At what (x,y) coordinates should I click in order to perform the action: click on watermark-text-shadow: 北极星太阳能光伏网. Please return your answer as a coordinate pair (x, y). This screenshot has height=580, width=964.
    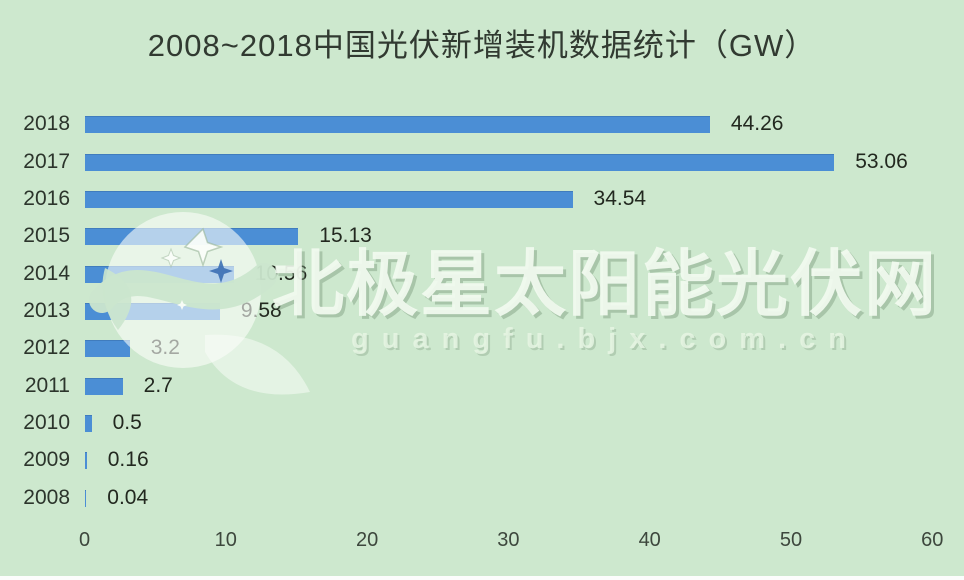
    Looking at the image, I should click on (608, 288).